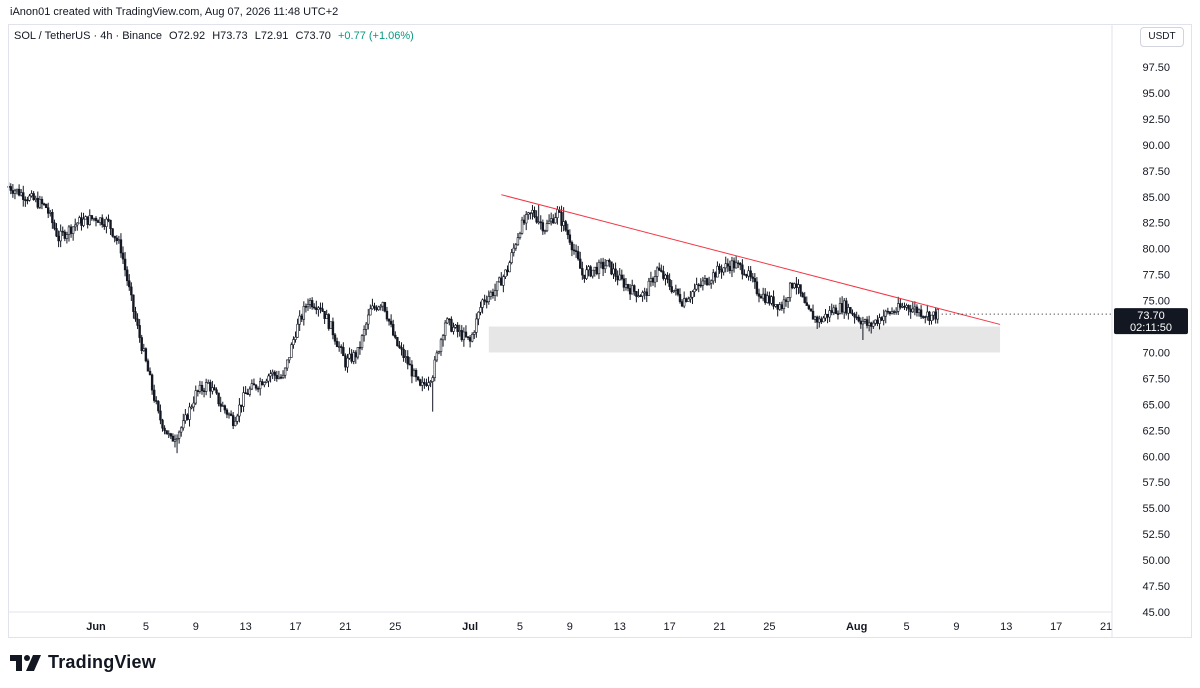 The width and height of the screenshot is (1200, 688). Describe the element at coordinates (1156, 535) in the screenshot. I see `y-tick-label: 52.50` at that location.